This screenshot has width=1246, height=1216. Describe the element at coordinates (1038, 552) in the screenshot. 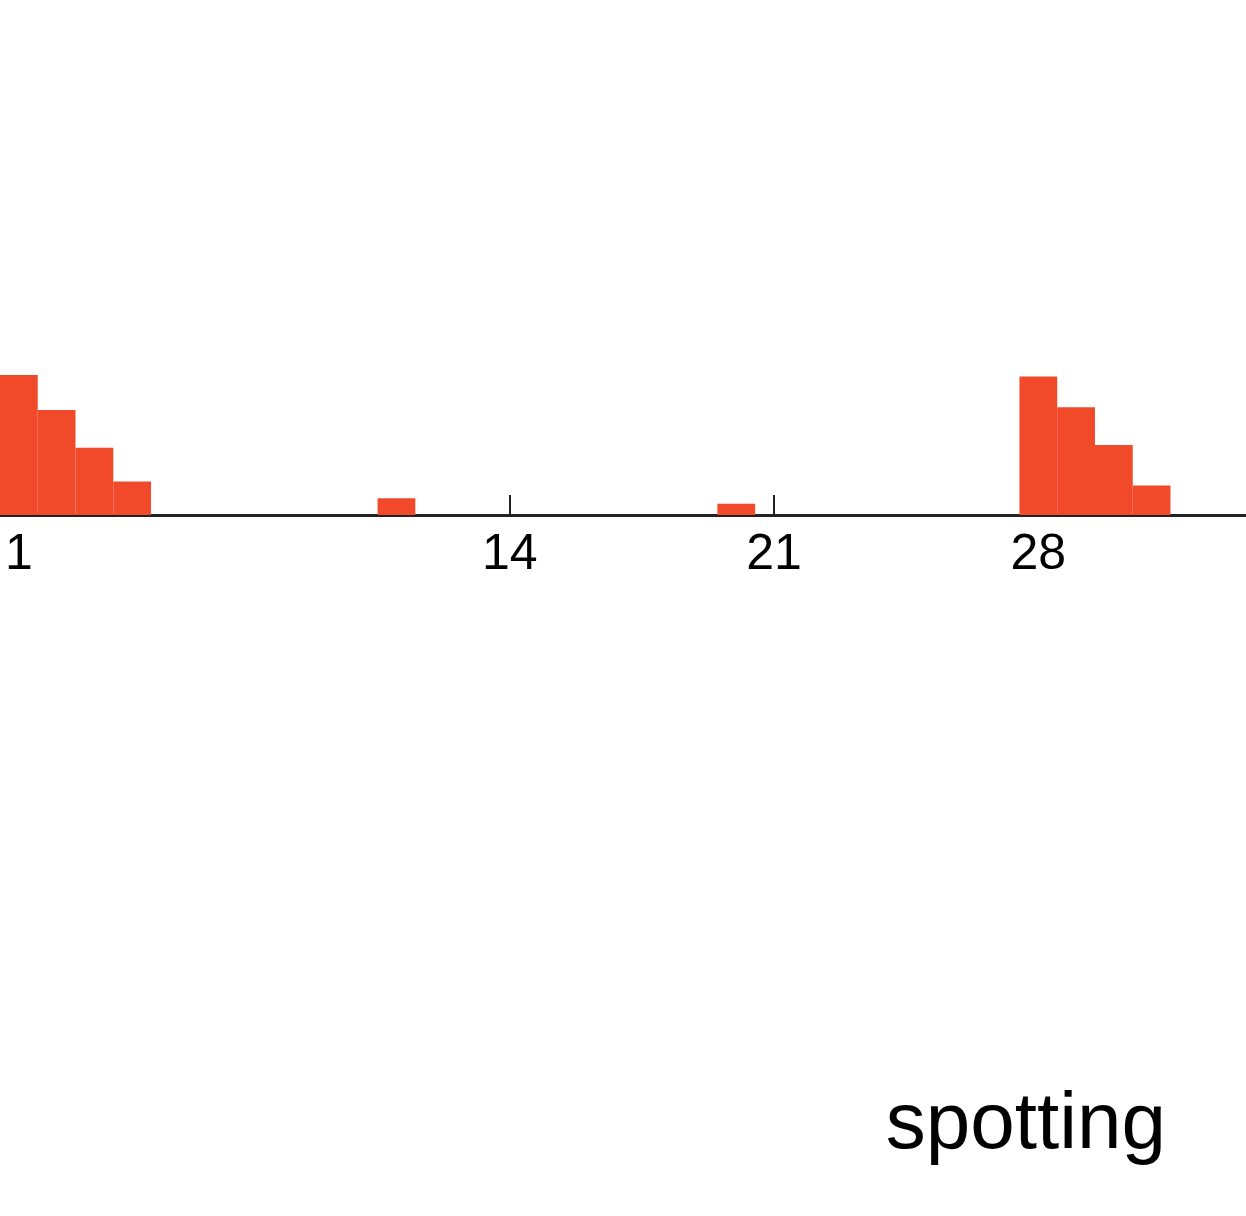

I see `x-tick-label: 28` at that location.